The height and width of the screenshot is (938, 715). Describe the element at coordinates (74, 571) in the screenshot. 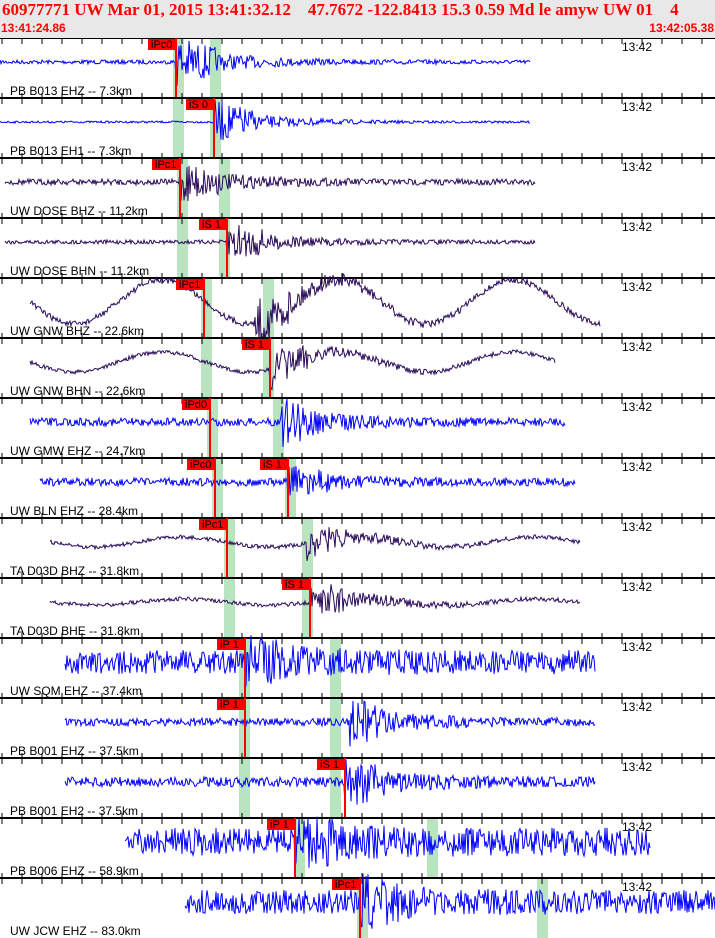

I see `station-label: TA D03D BHZ -- 31.8km` at that location.